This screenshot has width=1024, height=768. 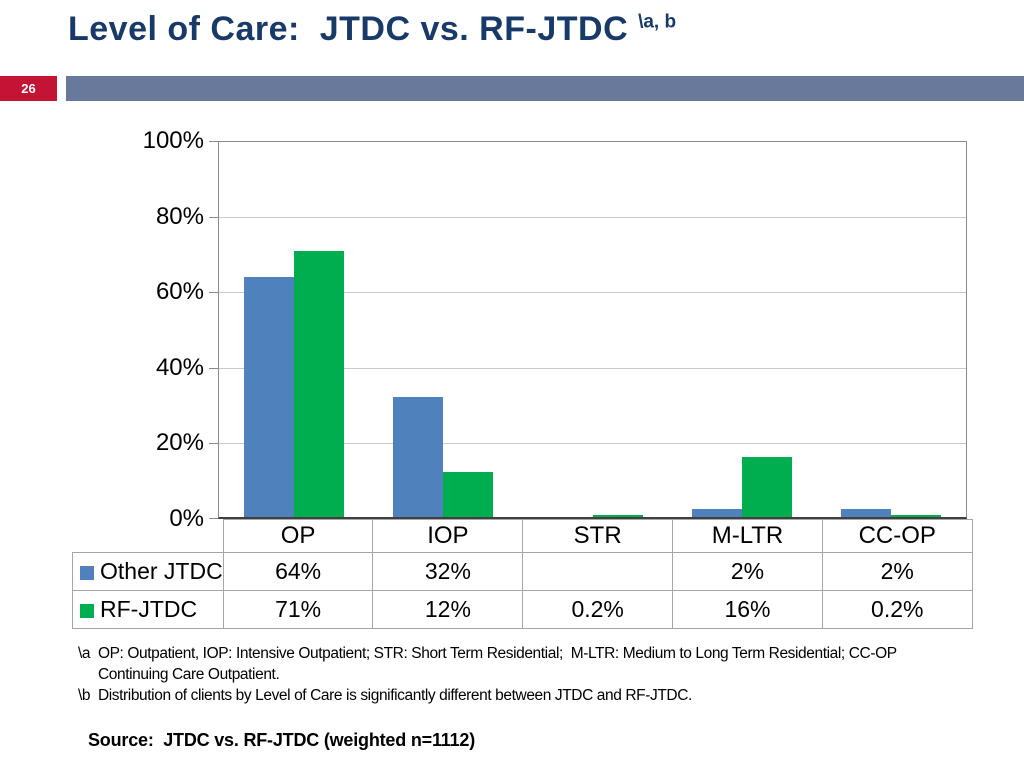 I want to click on bar-other-jtdc-iop, so click(x=418, y=457).